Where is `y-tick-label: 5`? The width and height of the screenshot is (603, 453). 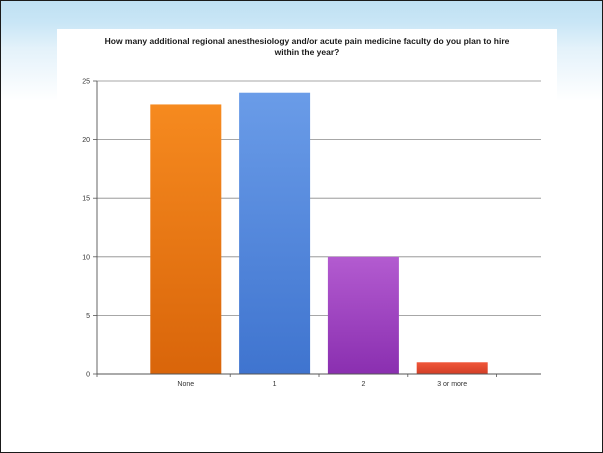 y-tick-label: 5 is located at coordinates (88, 316).